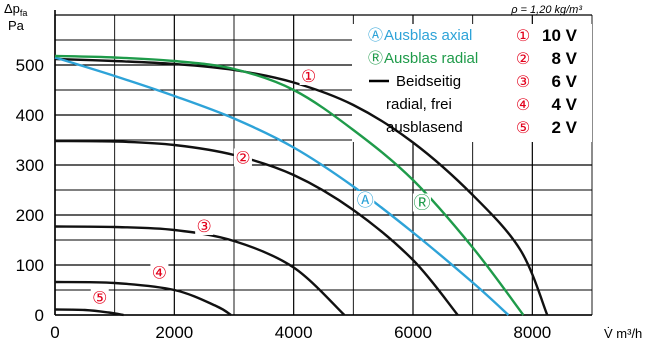 The width and height of the screenshot is (653, 352). I want to click on series-label: ②, so click(242, 158).